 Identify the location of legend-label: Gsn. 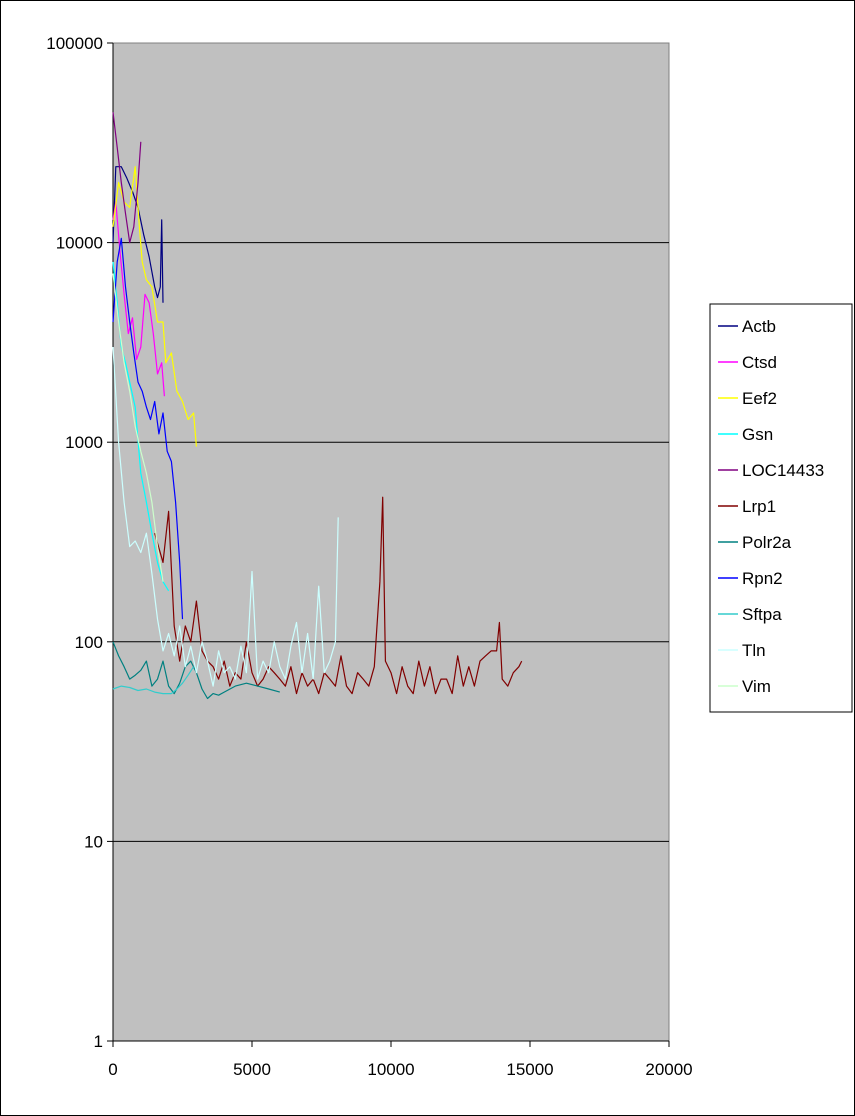
(757, 434).